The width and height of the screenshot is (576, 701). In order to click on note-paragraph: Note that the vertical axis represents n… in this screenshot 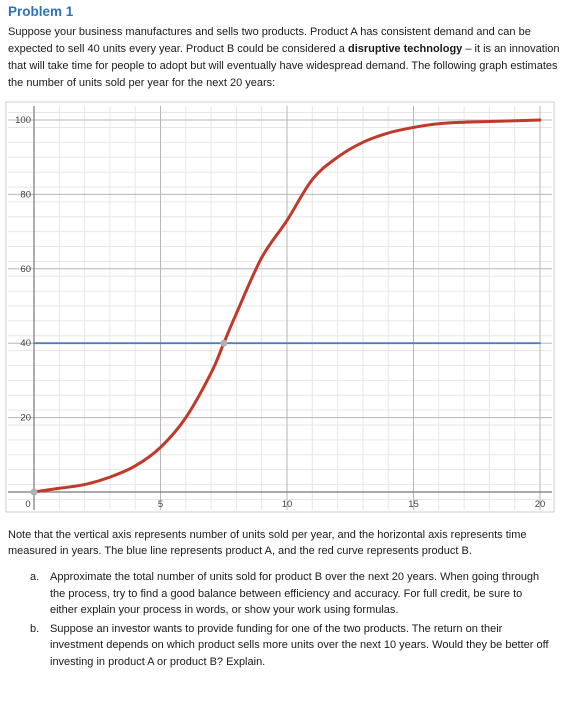, I will do `click(267, 543)`.